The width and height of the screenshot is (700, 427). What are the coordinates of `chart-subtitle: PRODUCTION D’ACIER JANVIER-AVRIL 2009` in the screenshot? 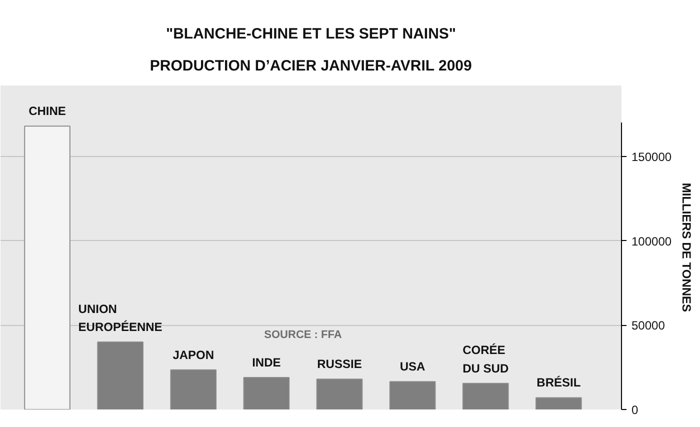 It's located at (311, 66).